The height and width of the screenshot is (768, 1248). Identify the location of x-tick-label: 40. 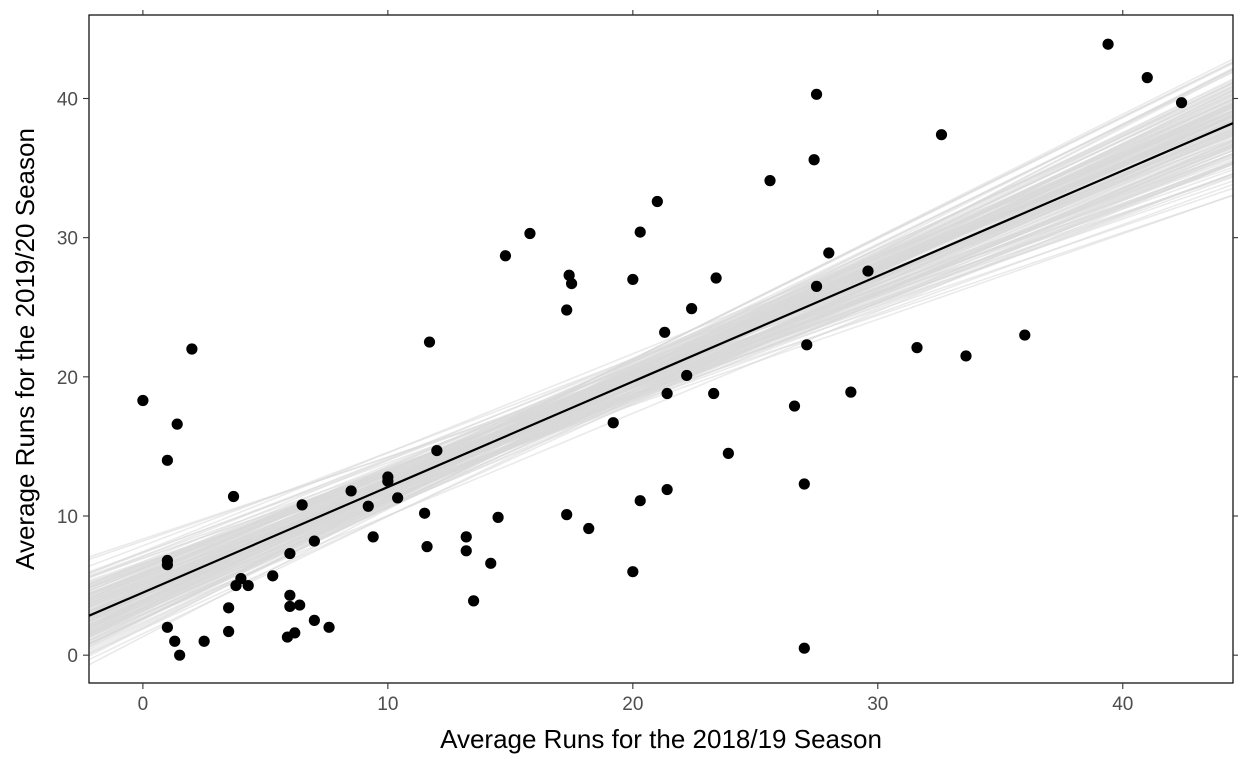
(1122, 704).